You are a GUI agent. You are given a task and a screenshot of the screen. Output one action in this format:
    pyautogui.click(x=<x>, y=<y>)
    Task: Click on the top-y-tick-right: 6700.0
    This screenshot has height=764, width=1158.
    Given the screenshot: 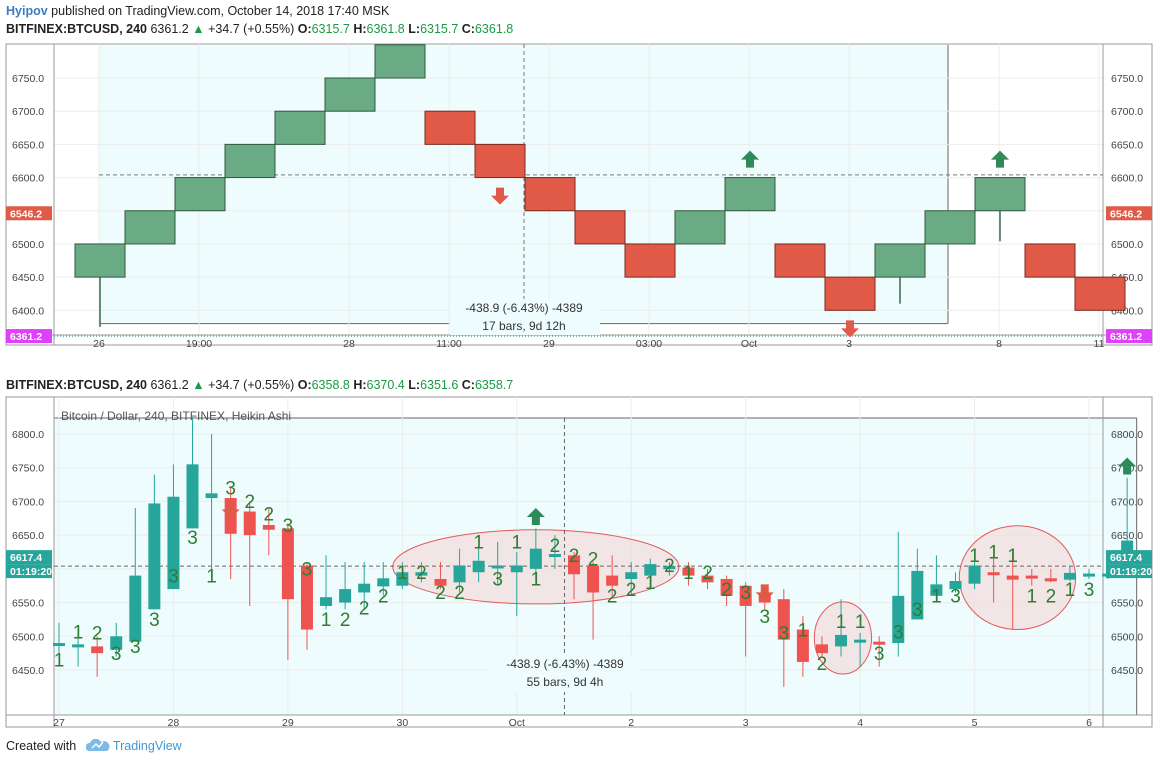 What is the action you would take?
    pyautogui.click(x=1127, y=112)
    